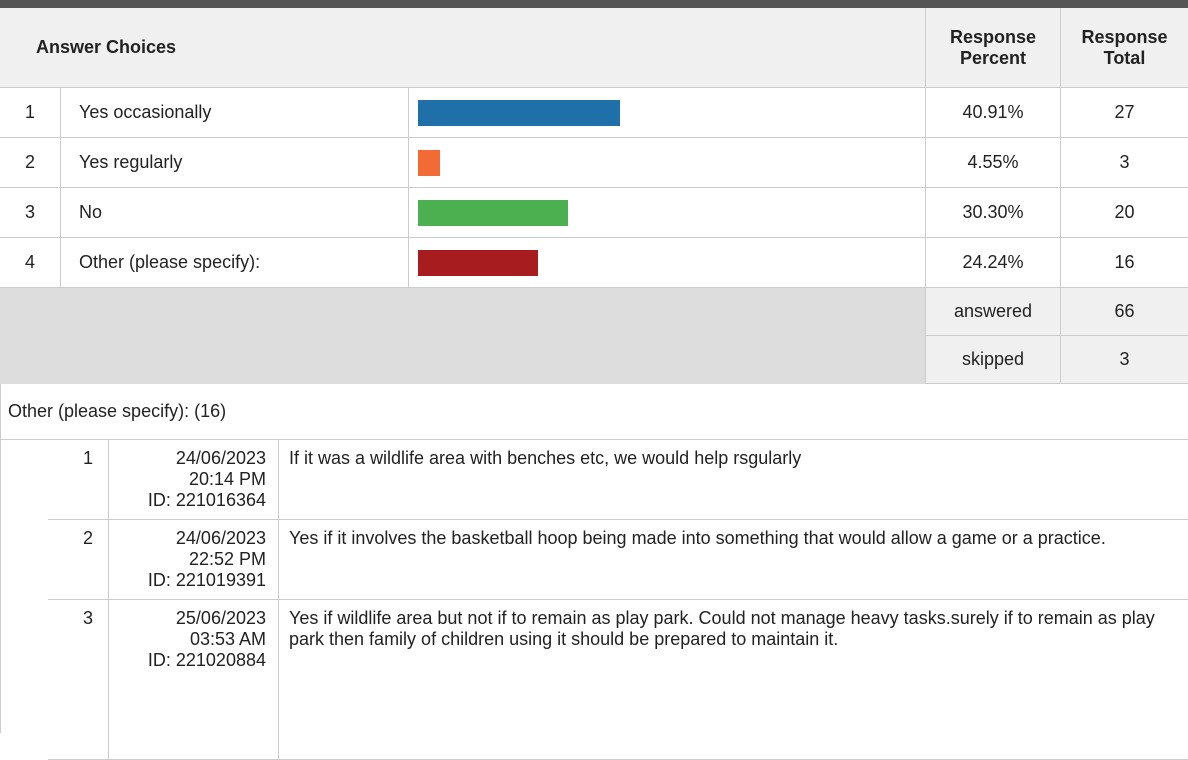 The width and height of the screenshot is (1188, 760). Describe the element at coordinates (234, 263) in the screenshot. I see `row-label: Other (please specify):` at that location.